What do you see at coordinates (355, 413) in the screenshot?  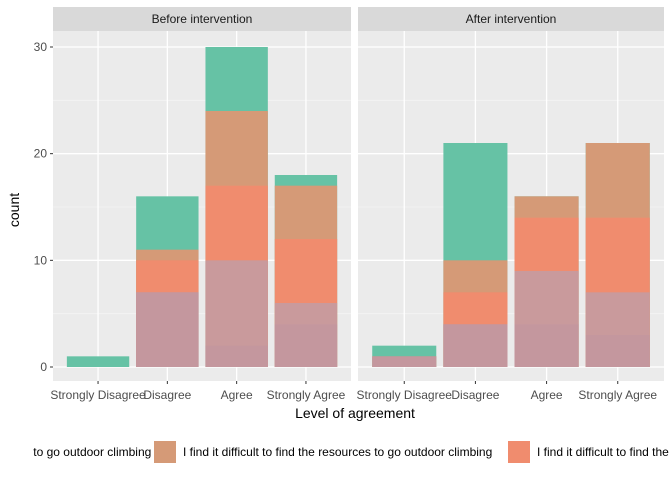 I see `x-axis-label: Level of agreement` at bounding box center [355, 413].